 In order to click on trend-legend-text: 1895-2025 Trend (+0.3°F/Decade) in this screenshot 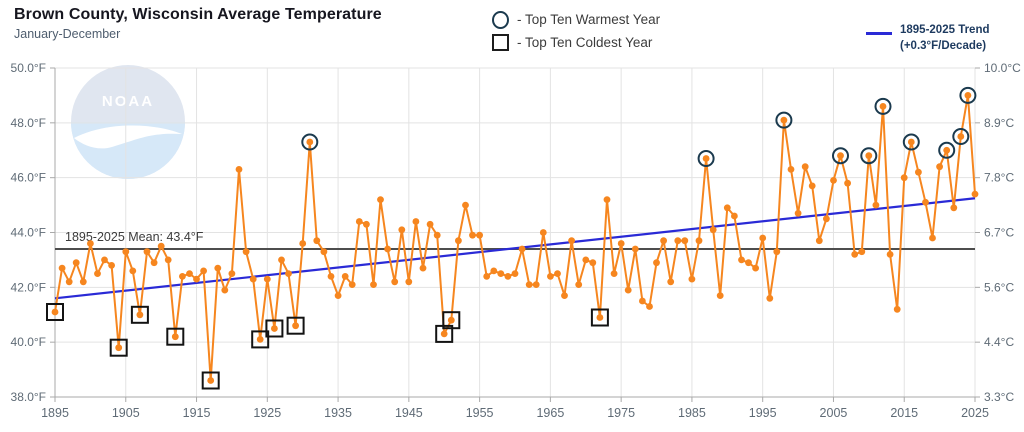, I will do `click(945, 38)`.